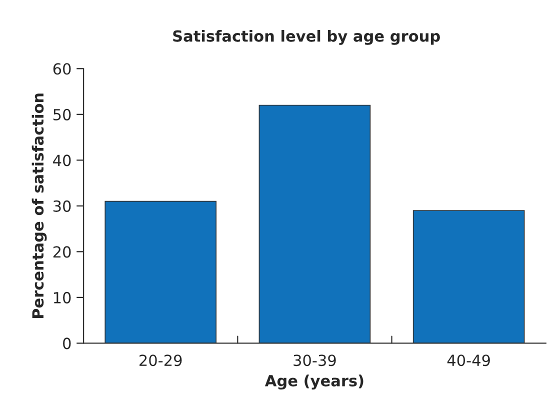  I want to click on y-tick-label: 50, so click(62, 114).